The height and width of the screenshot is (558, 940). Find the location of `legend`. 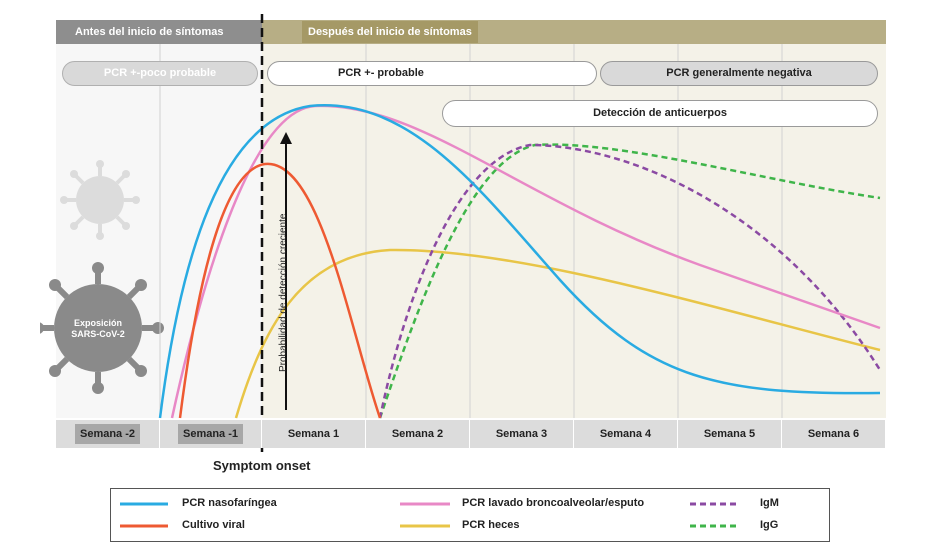

legend is located at coordinates (470, 515).